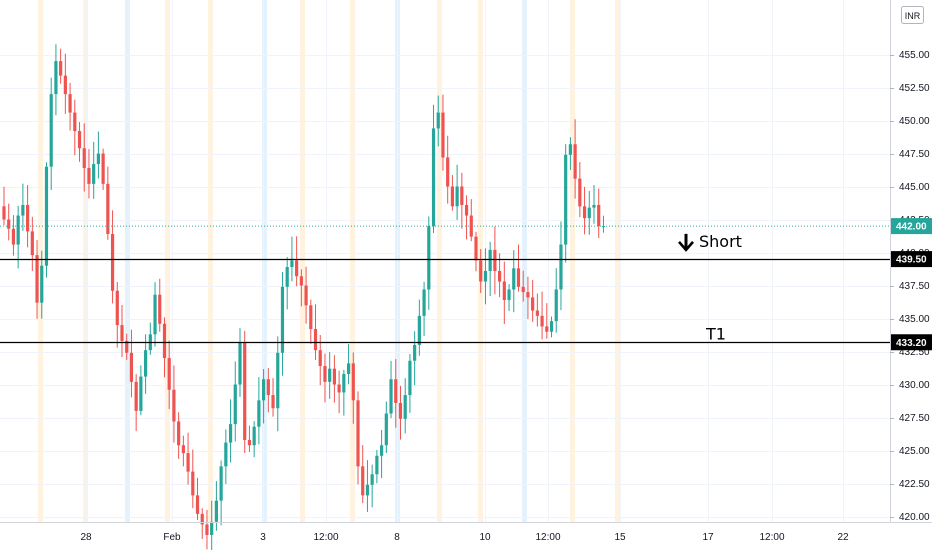 The image size is (932, 550). I want to click on price-tick-label: 435.00, so click(914, 319).